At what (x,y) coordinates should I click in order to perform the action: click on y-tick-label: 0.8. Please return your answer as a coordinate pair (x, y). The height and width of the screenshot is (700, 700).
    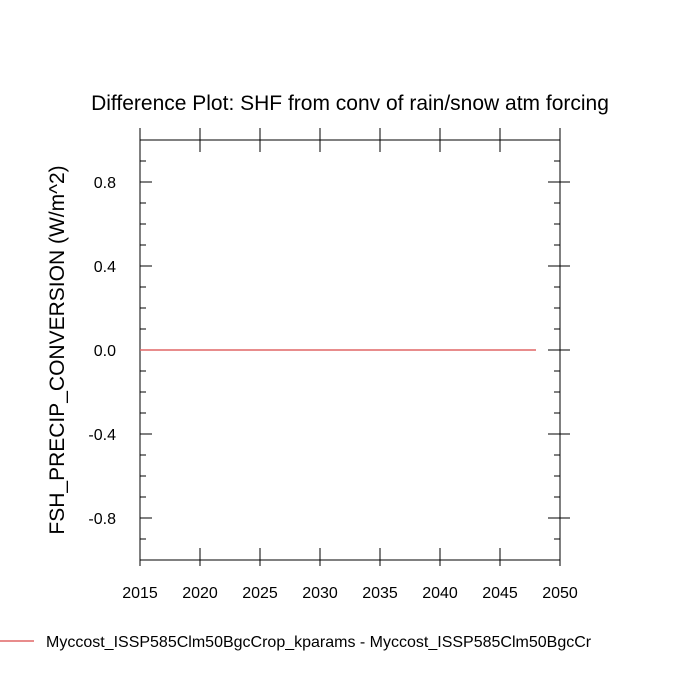
    Looking at the image, I should click on (105, 183).